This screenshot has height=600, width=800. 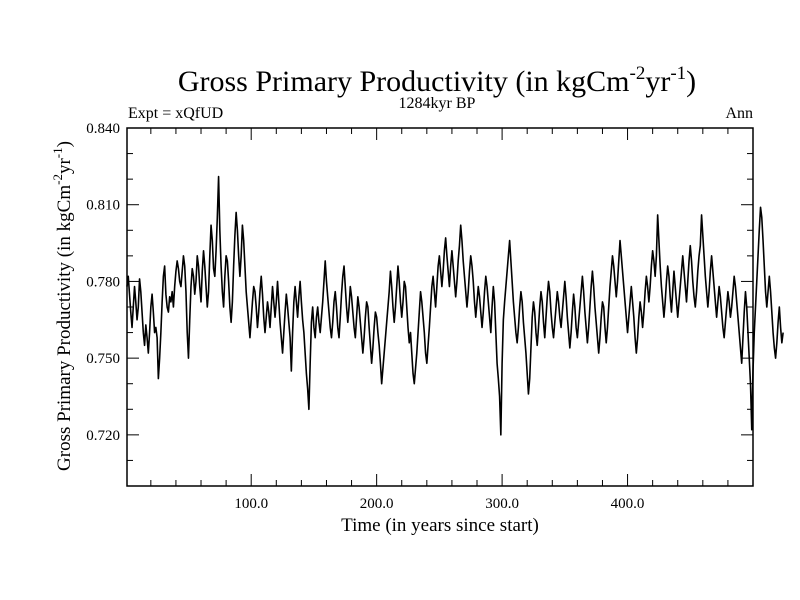 What do you see at coordinates (502, 504) in the screenshot?
I see `x-tick-label: 300.0` at bounding box center [502, 504].